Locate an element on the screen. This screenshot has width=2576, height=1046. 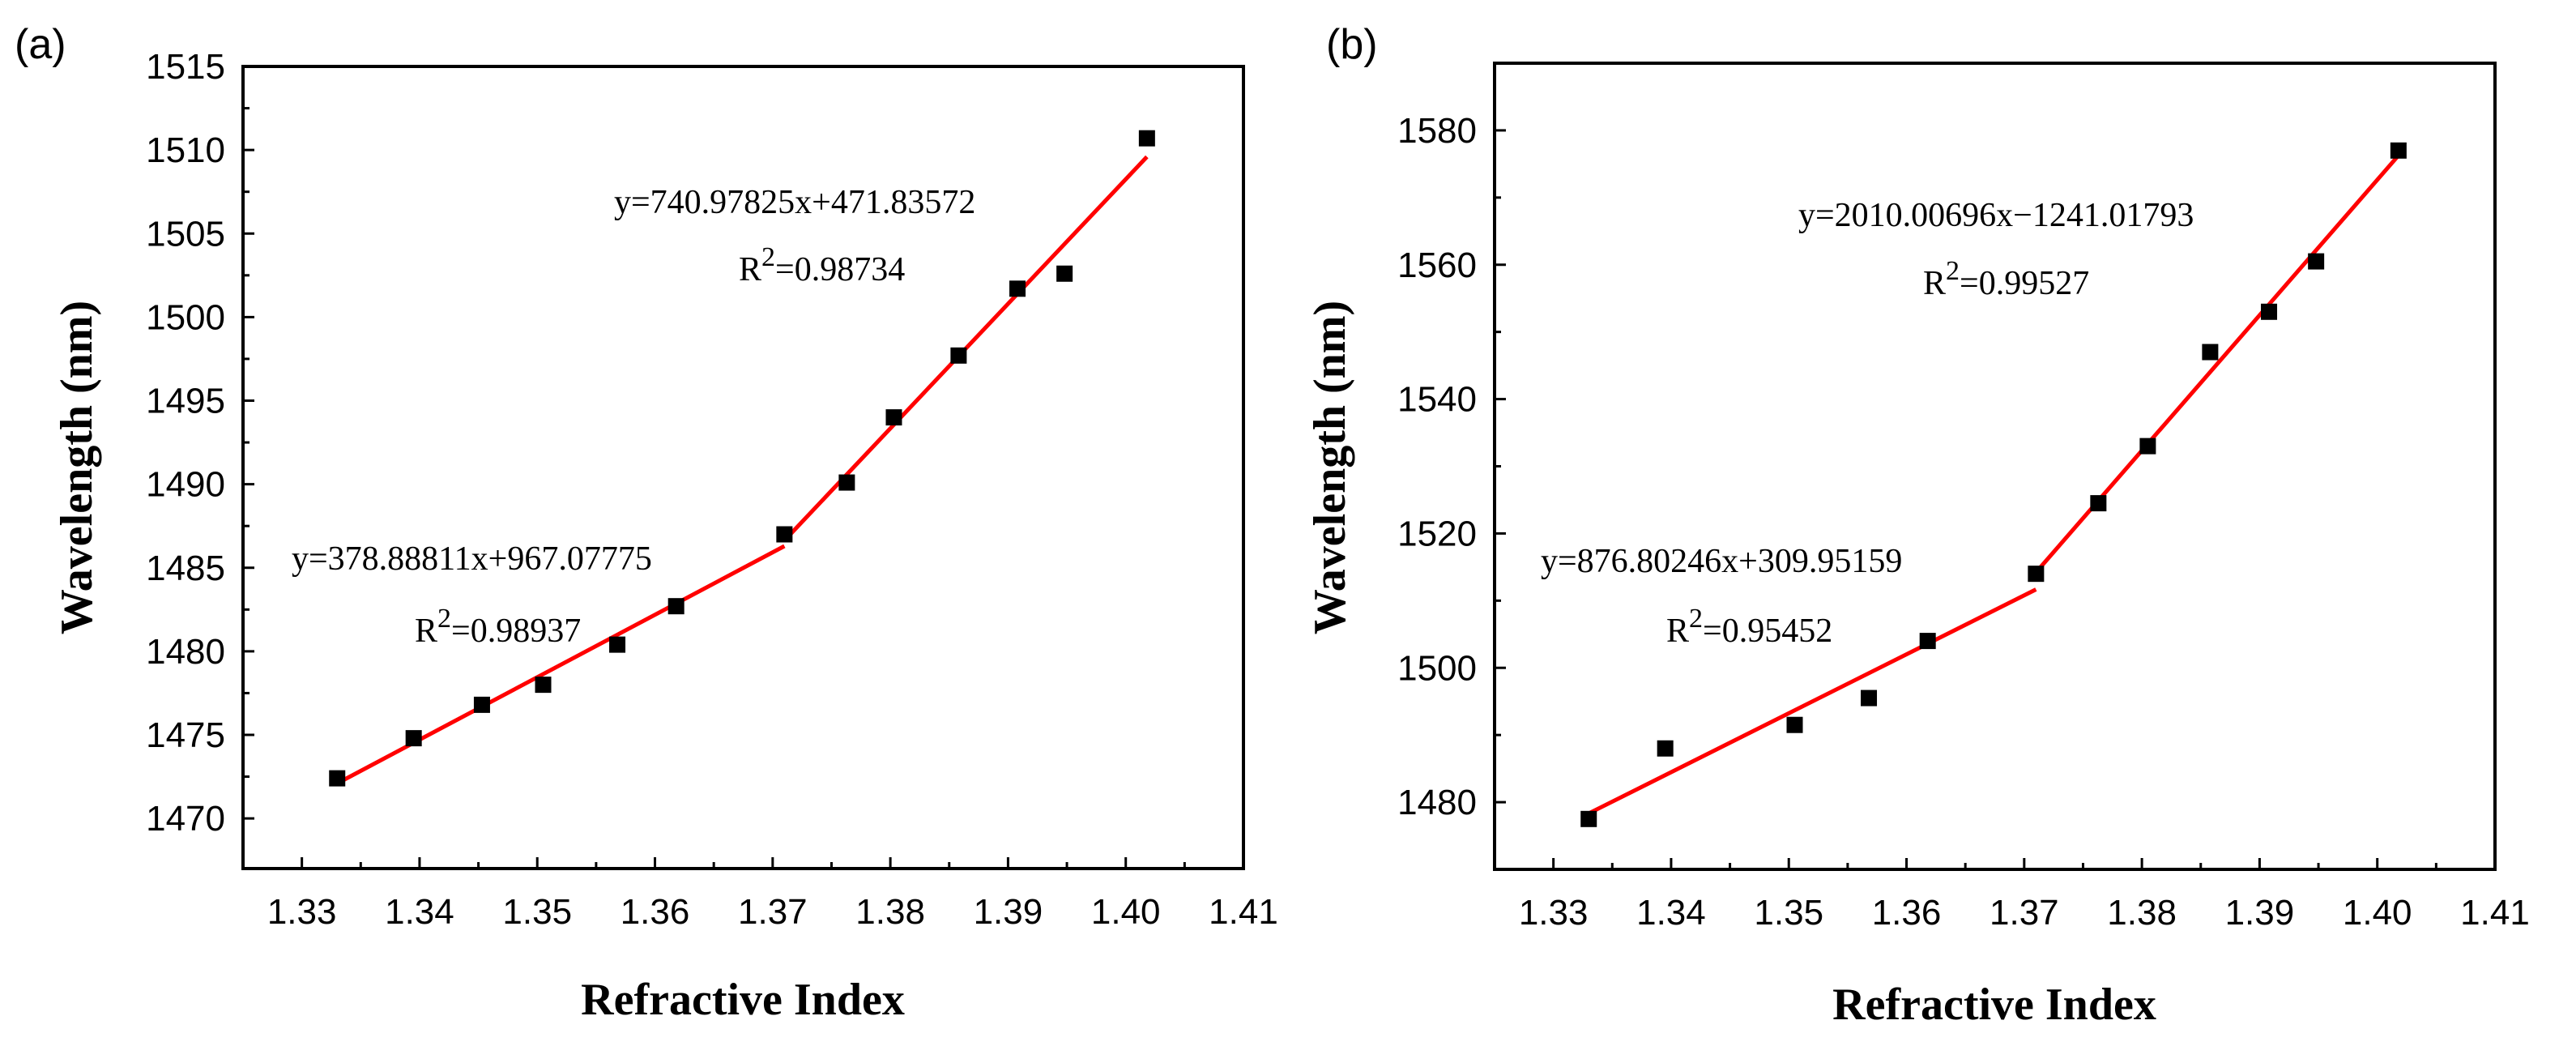
panel-a-y-tick-label: 1515 is located at coordinates (186, 67).